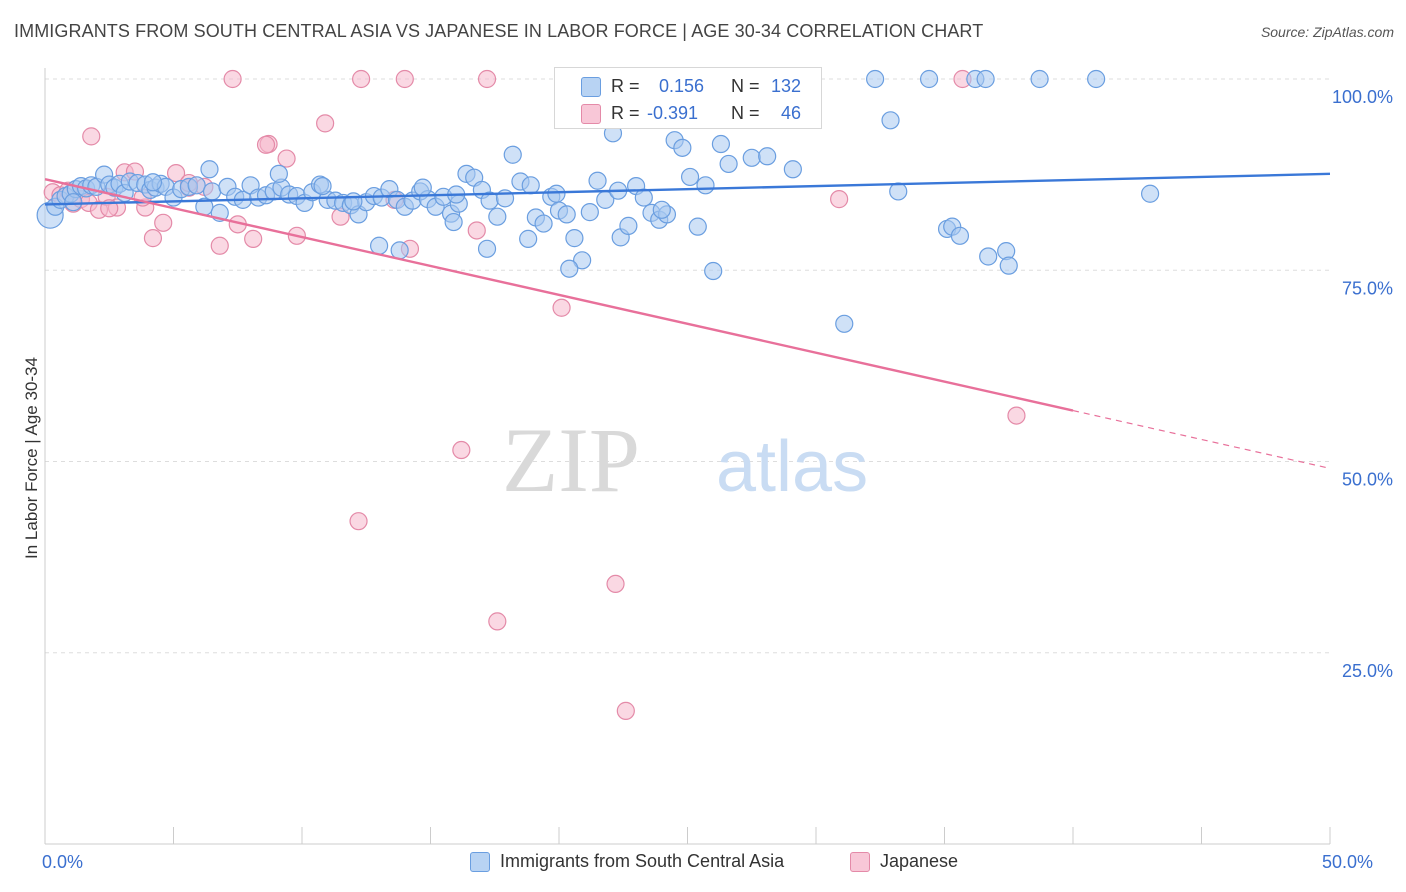 Image resolution: width=1406 pixels, height=892 pixels. I want to click on legend-item-japanese: Japanese, so click(904, 861).